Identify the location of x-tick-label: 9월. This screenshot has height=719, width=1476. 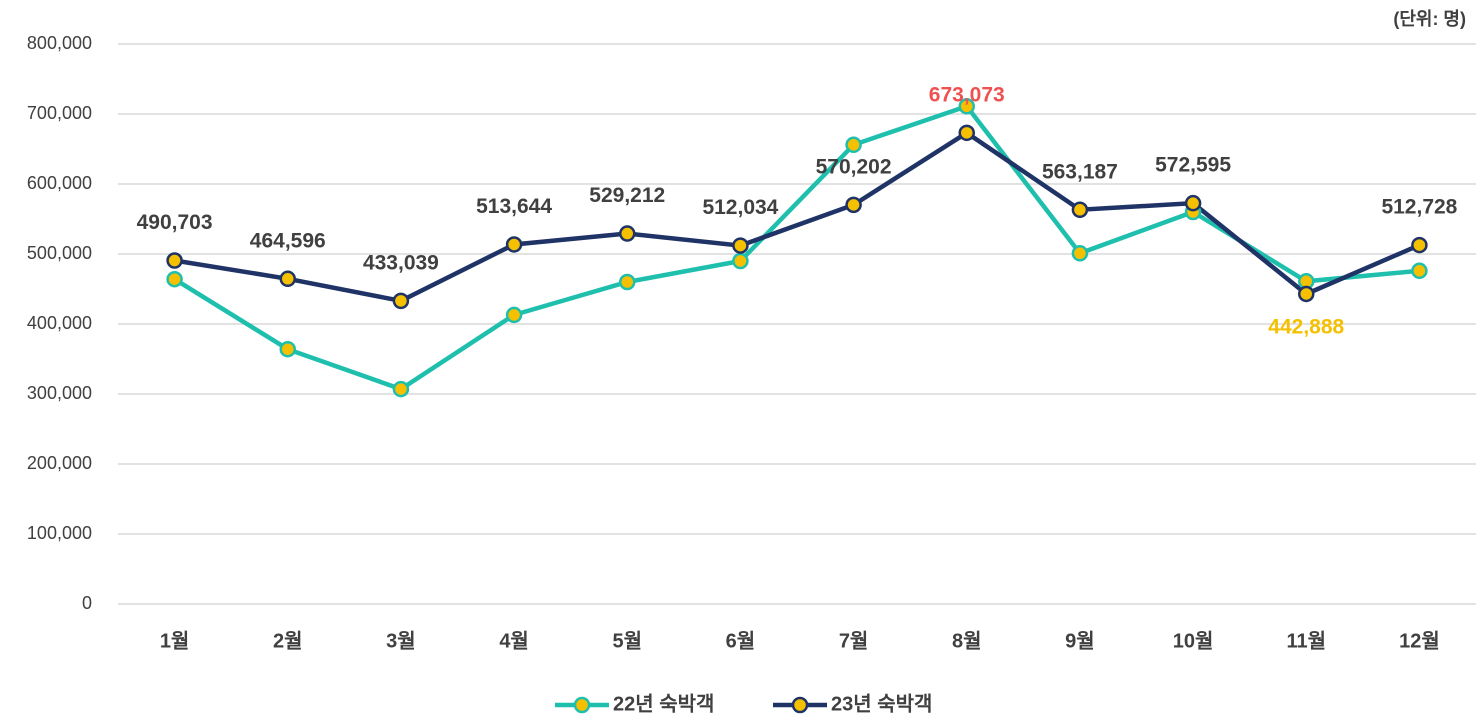
(1080, 640).